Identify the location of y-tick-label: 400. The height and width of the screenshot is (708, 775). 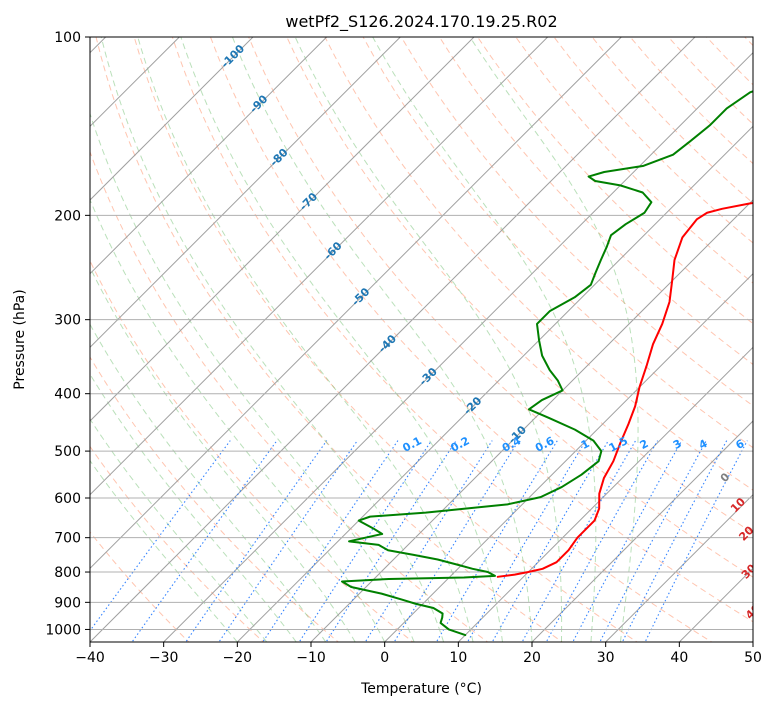
(67, 395).